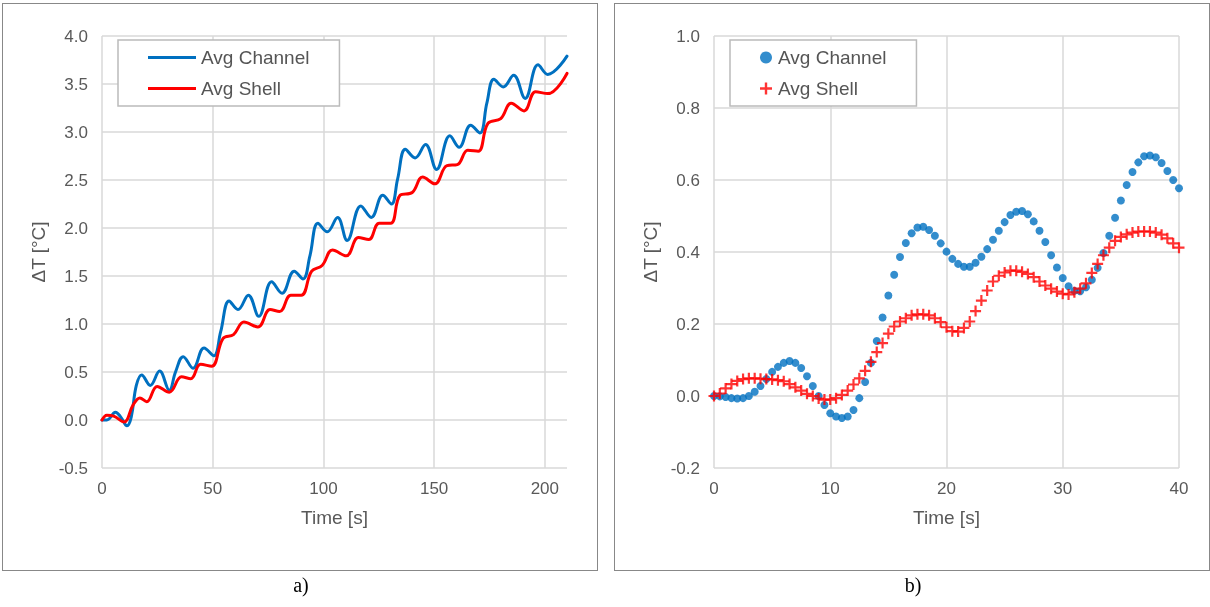  What do you see at coordinates (688, 324) in the screenshot?
I see `y-tick-label: 0.2` at bounding box center [688, 324].